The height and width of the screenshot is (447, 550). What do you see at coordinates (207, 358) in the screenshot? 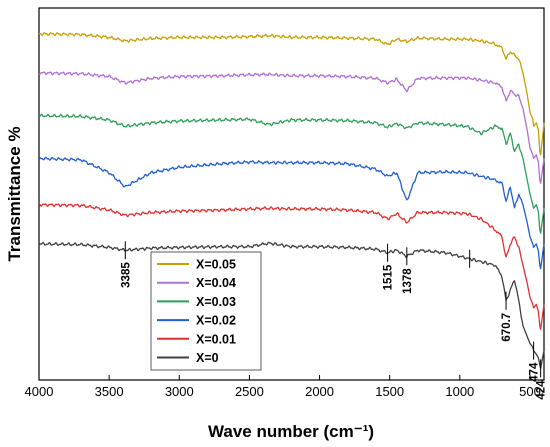
I see `legend-label-x-0: X=0` at bounding box center [207, 358].